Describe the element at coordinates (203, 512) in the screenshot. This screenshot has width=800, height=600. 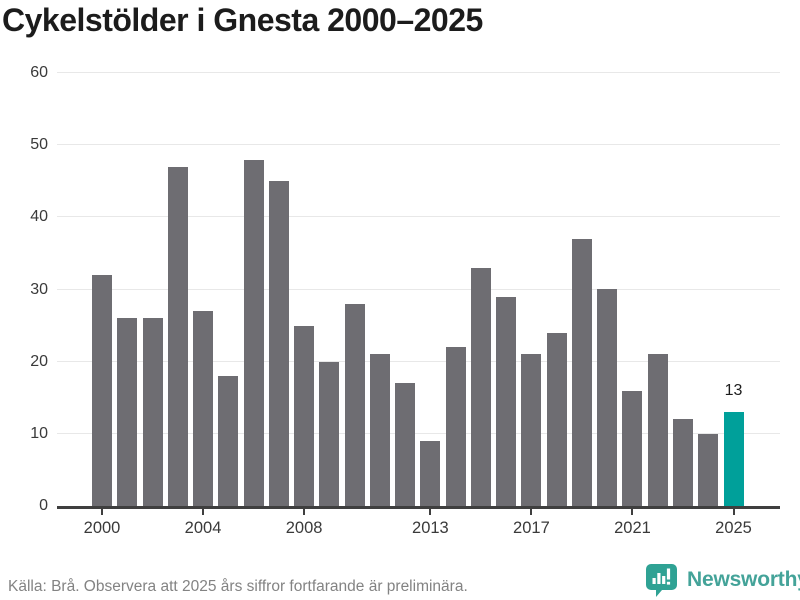
I see `x-tick-2004` at that location.